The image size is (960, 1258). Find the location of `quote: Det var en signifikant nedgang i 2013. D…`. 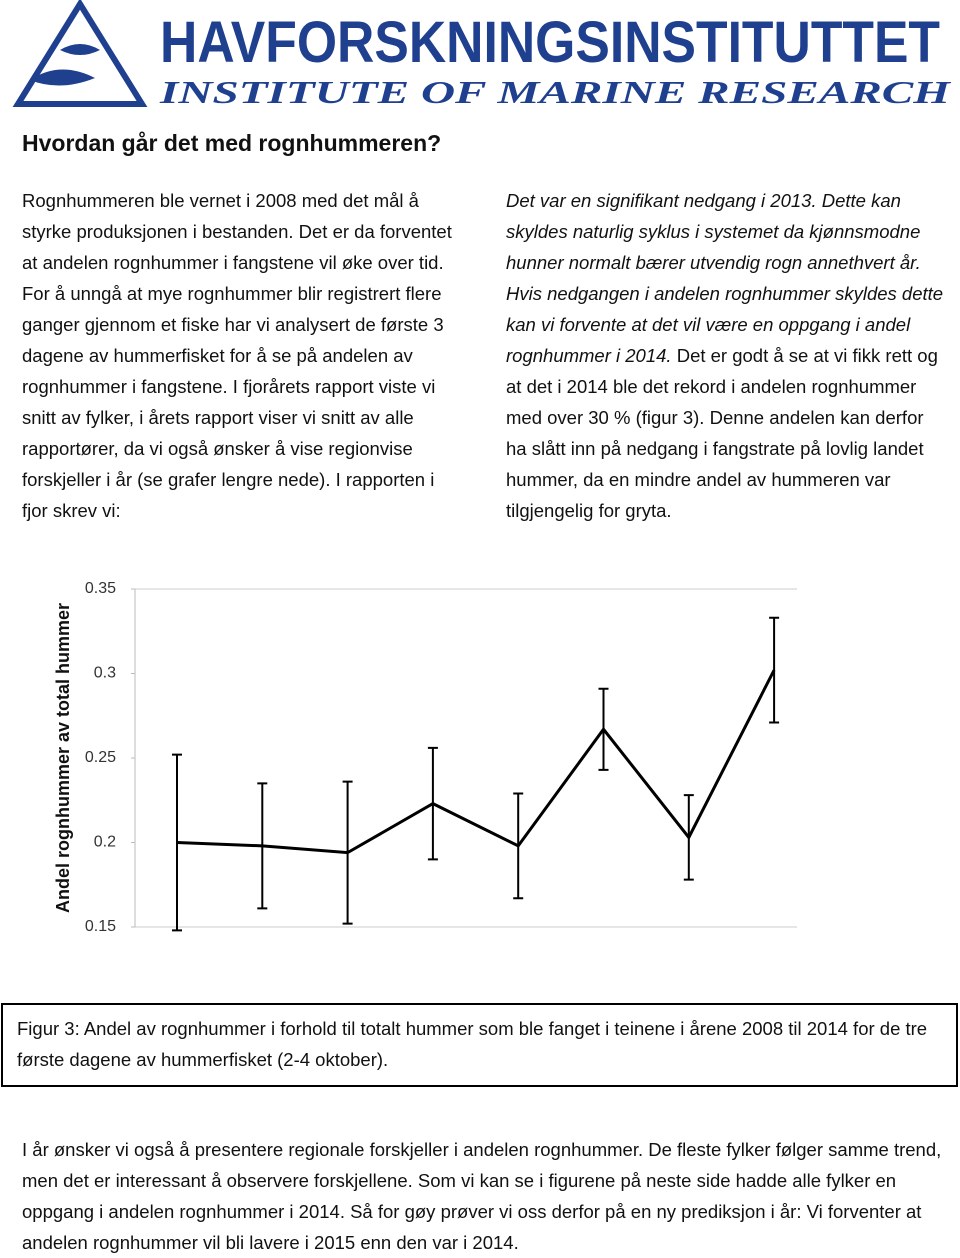

quote: Det var en signifikant nedgang i 2013. D… is located at coordinates (725, 278).